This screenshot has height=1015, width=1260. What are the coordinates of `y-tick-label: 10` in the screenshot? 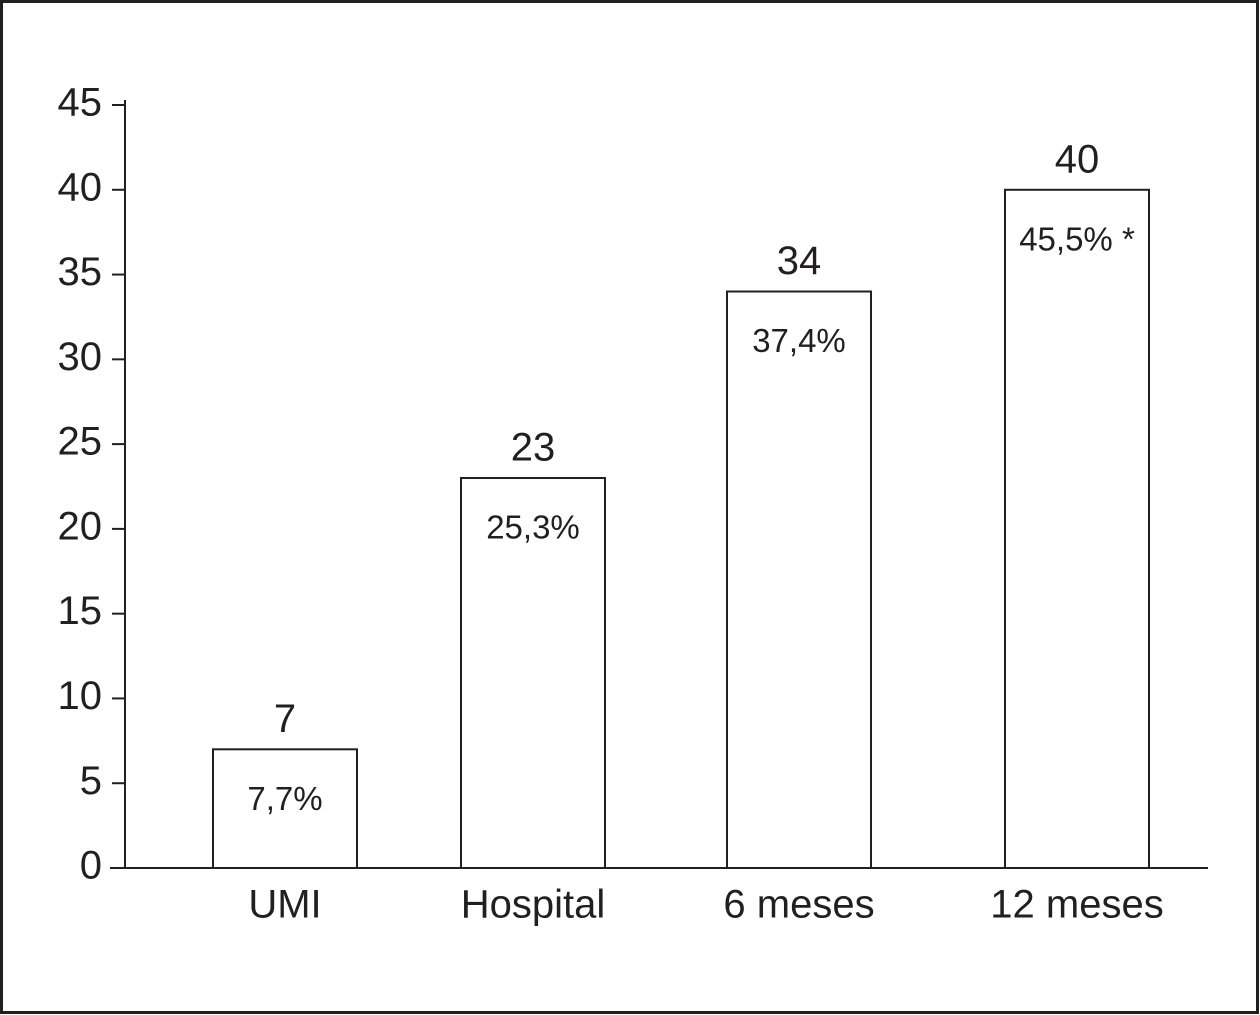 It's located at (80, 696).